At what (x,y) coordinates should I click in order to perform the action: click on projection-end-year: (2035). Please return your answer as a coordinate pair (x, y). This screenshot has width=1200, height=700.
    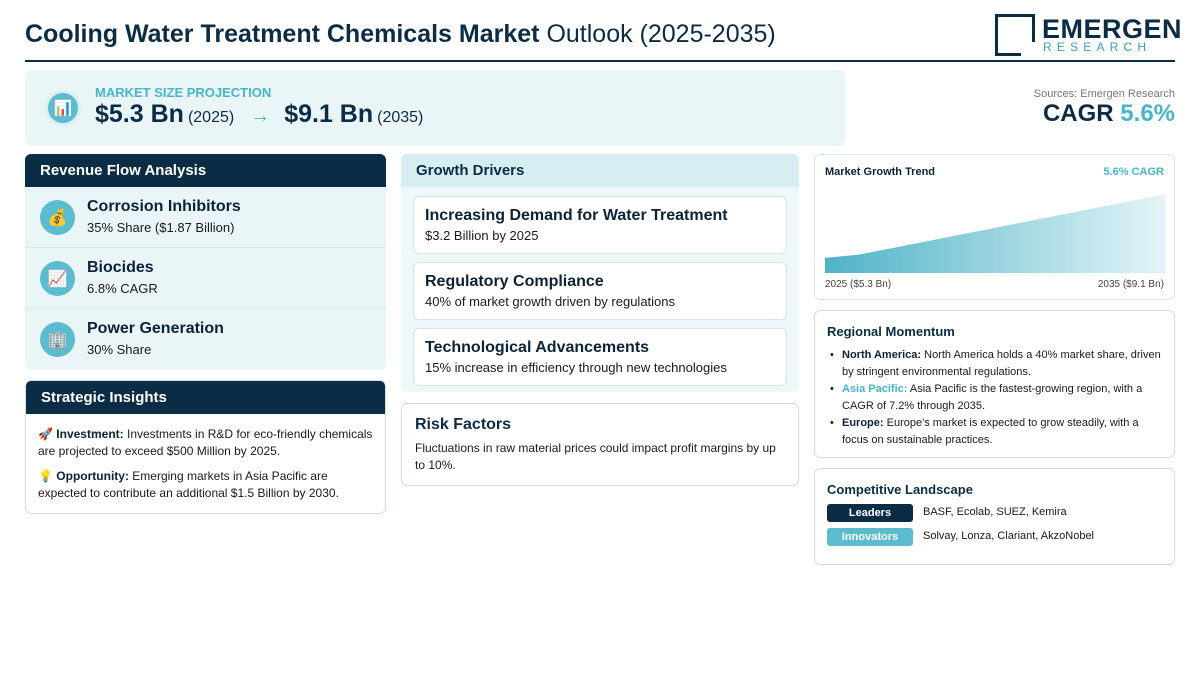
    Looking at the image, I should click on (400, 117).